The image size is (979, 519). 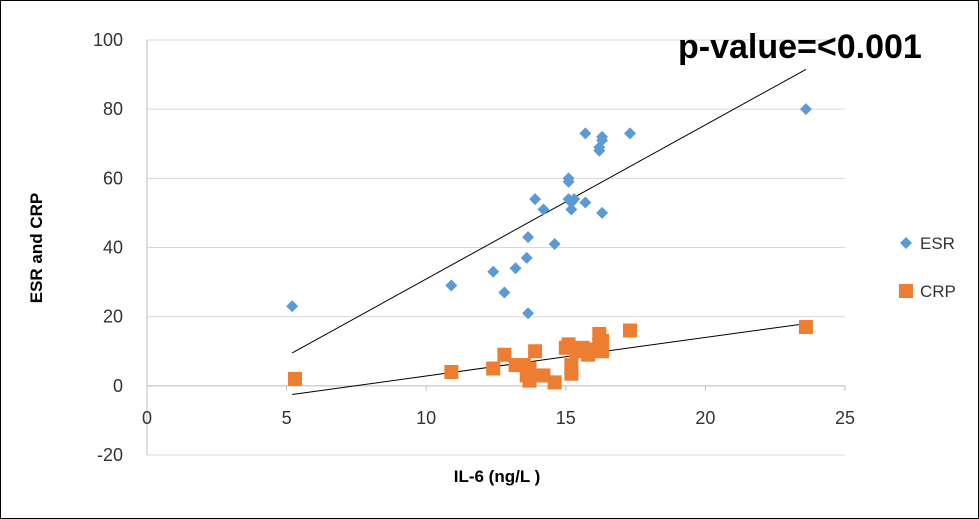 I want to click on x-tick-label: 15, so click(x=566, y=418).